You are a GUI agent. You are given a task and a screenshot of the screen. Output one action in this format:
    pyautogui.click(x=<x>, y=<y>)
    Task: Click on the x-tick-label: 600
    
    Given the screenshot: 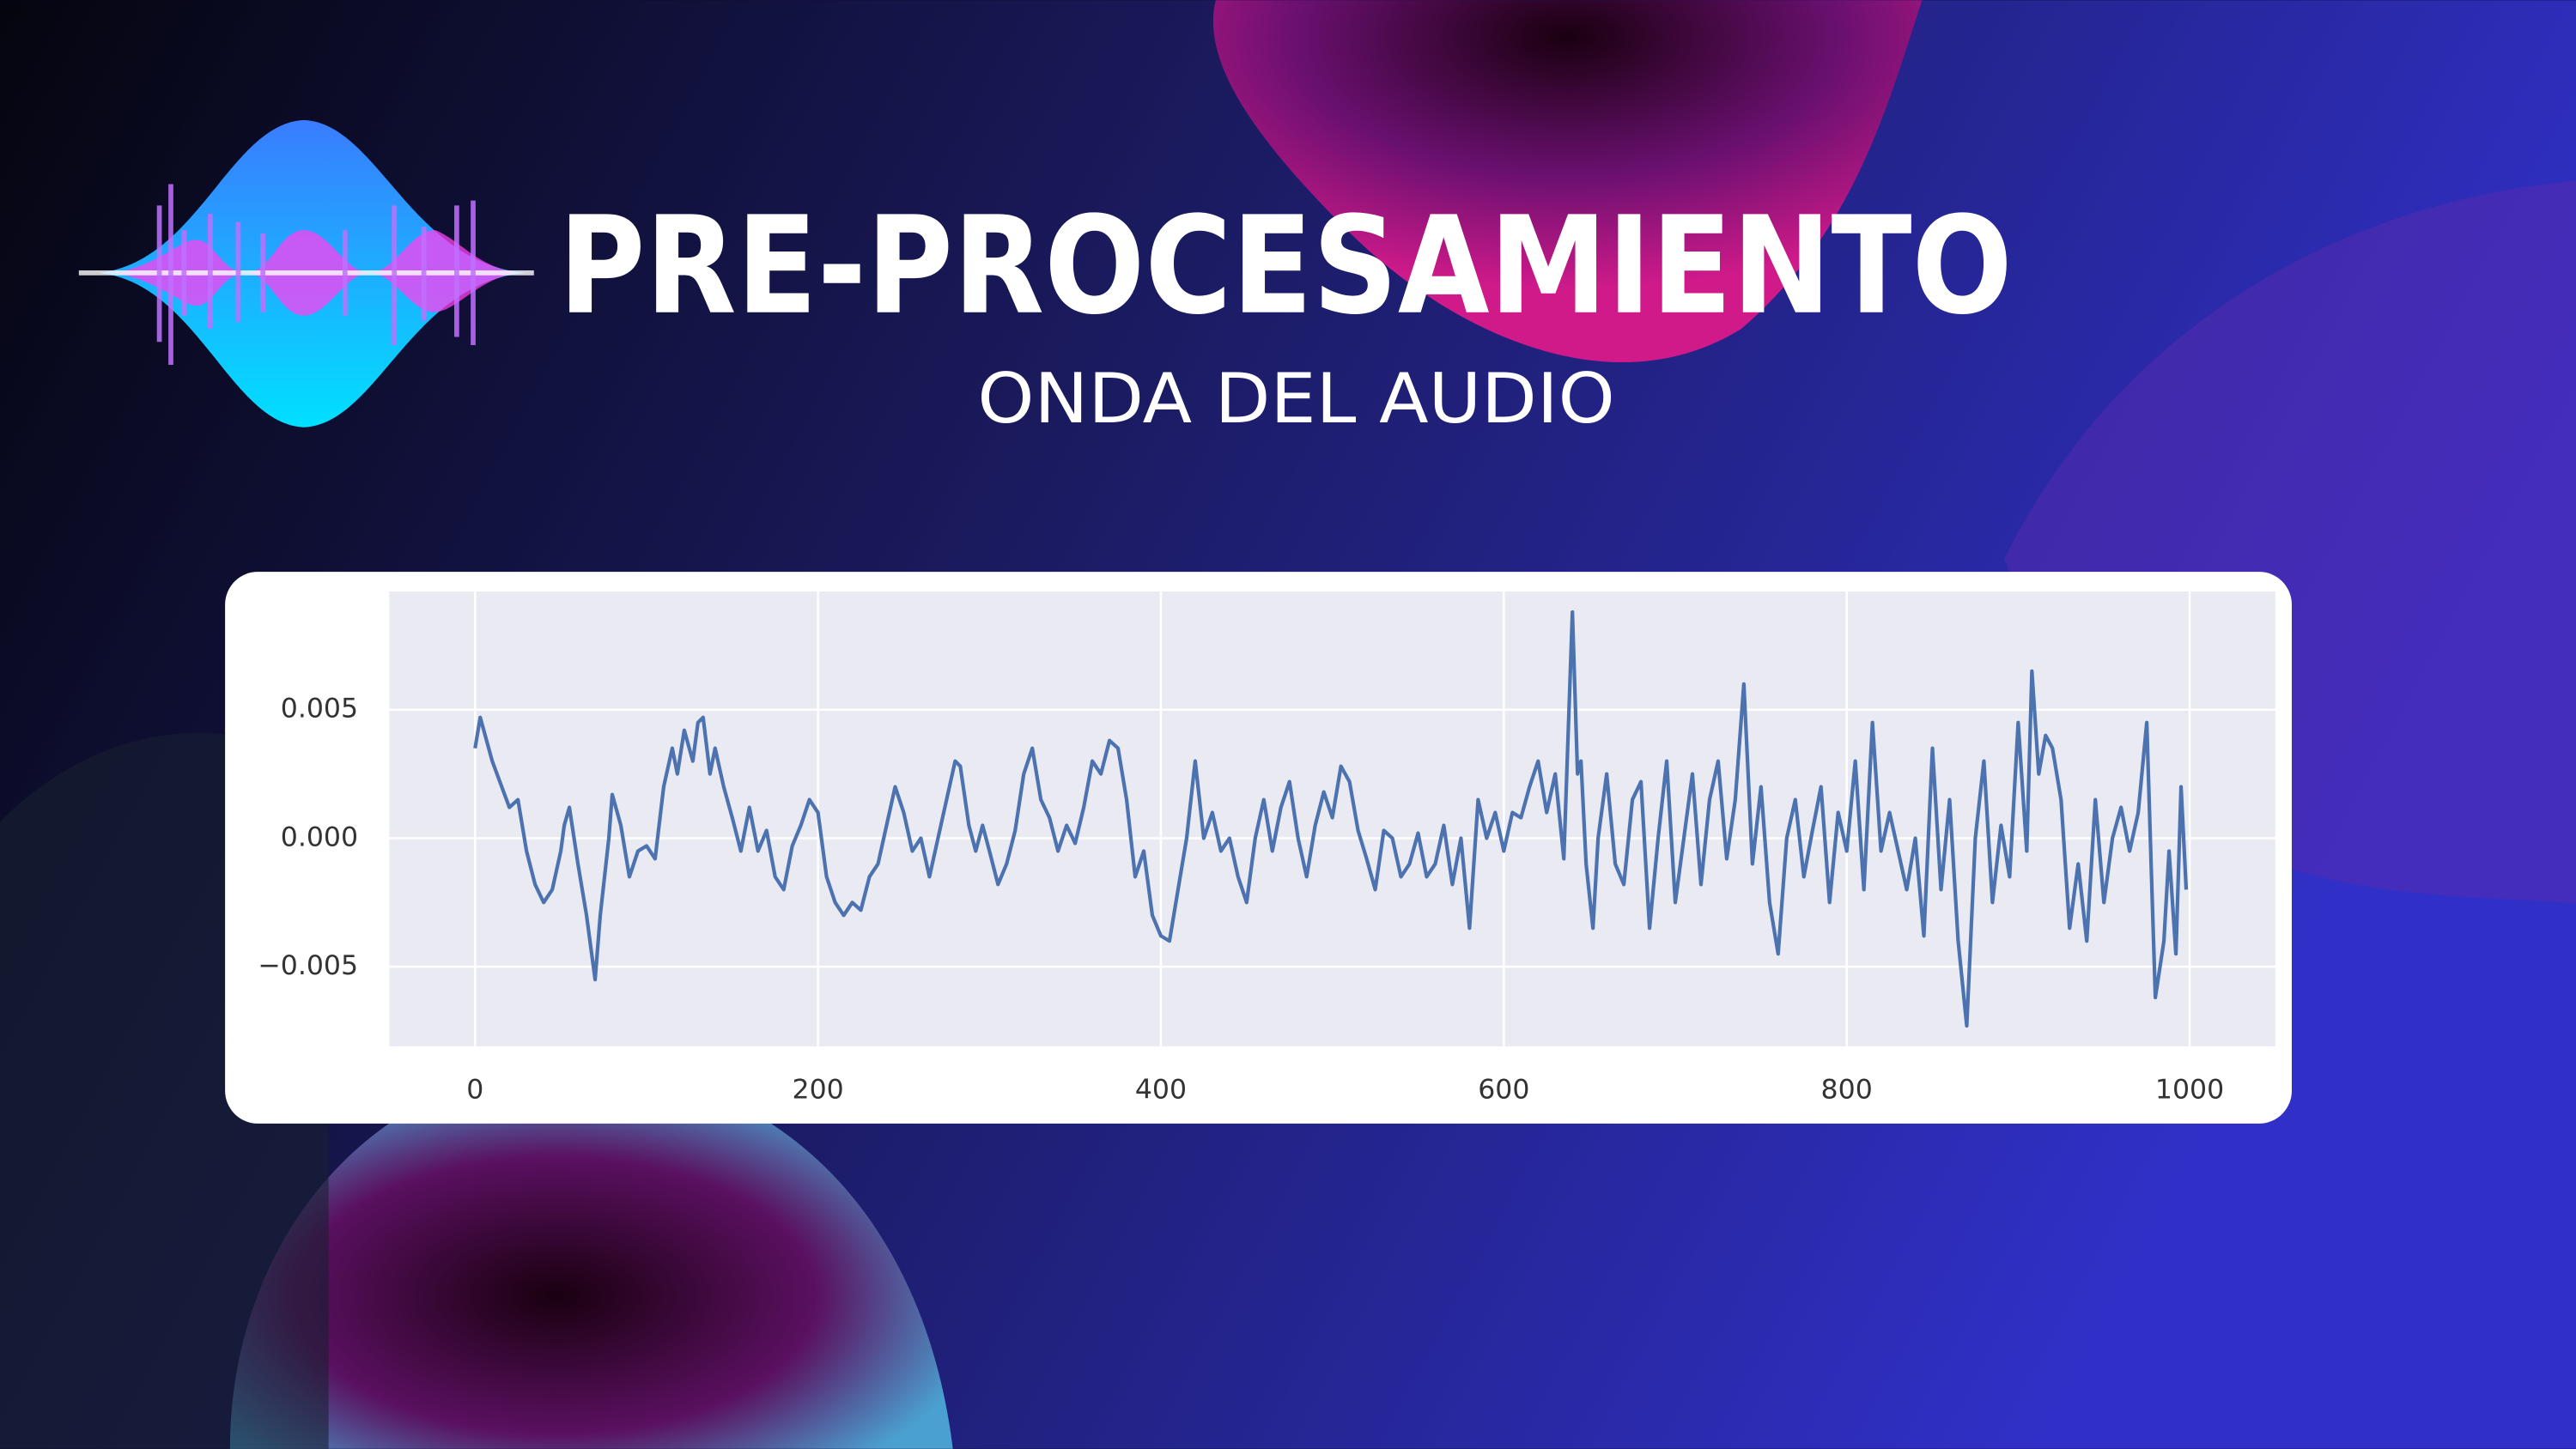 What is the action you would take?
    pyautogui.click(x=1503, y=1090)
    